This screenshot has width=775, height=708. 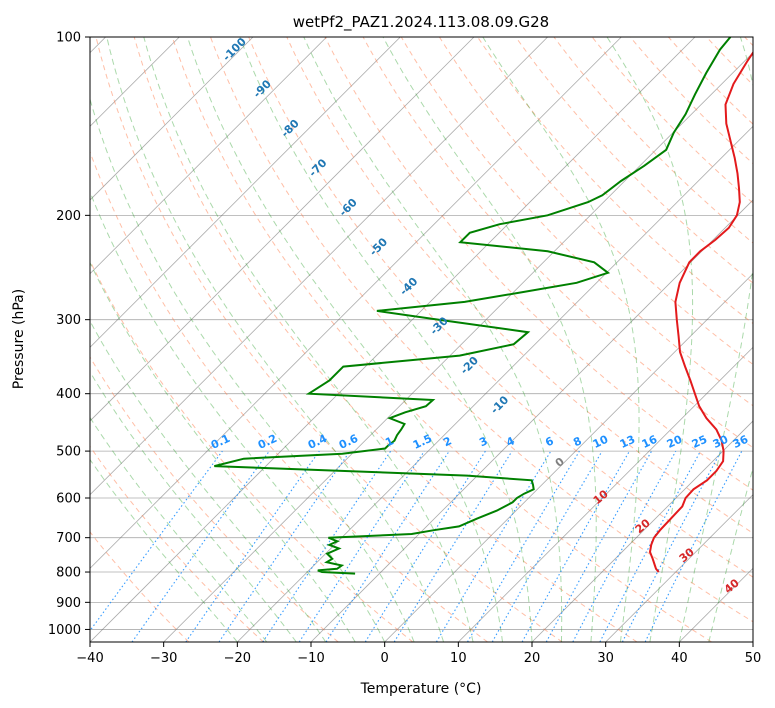 I want to click on mixing-ratio-label: 30, so click(x=721, y=442).